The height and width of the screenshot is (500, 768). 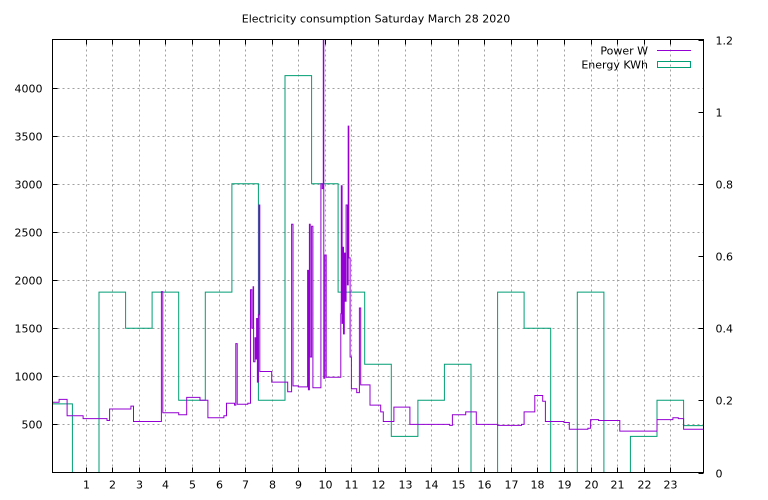 What do you see at coordinates (459, 485) in the screenshot?
I see `x-tick-label: 15` at bounding box center [459, 485].